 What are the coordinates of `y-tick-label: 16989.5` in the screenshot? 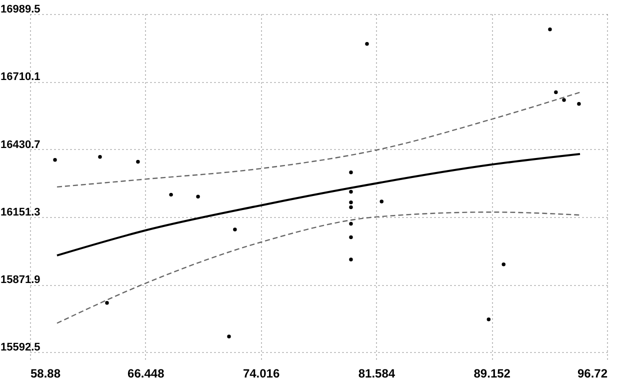 It's located at (20, 10).